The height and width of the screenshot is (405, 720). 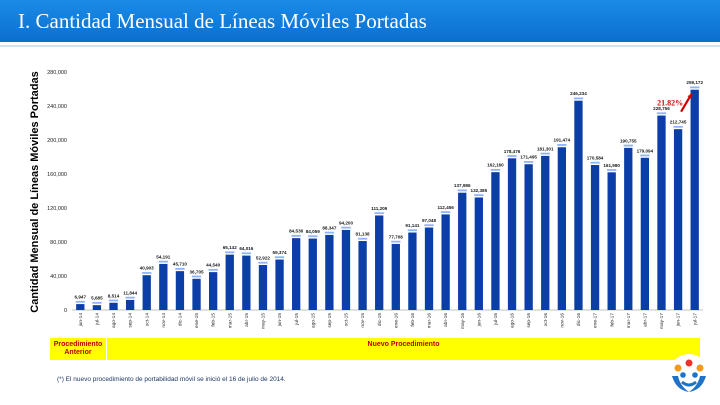 What do you see at coordinates (512, 151) in the screenshot?
I see `value-label-ago-16: 178,476` at bounding box center [512, 151].